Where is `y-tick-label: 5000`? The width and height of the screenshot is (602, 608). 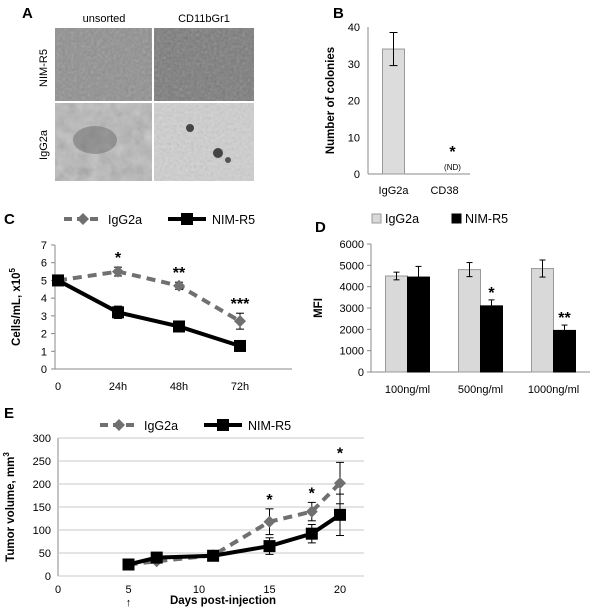 y-tick-label: 5000 is located at coordinates (352, 266).